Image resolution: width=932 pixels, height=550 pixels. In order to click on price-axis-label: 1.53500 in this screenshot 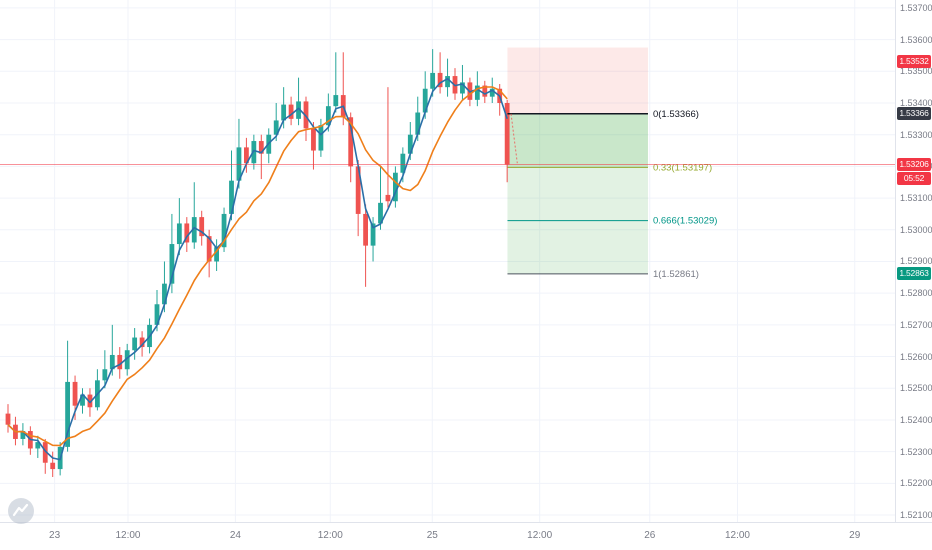, I will do `click(916, 71)`.